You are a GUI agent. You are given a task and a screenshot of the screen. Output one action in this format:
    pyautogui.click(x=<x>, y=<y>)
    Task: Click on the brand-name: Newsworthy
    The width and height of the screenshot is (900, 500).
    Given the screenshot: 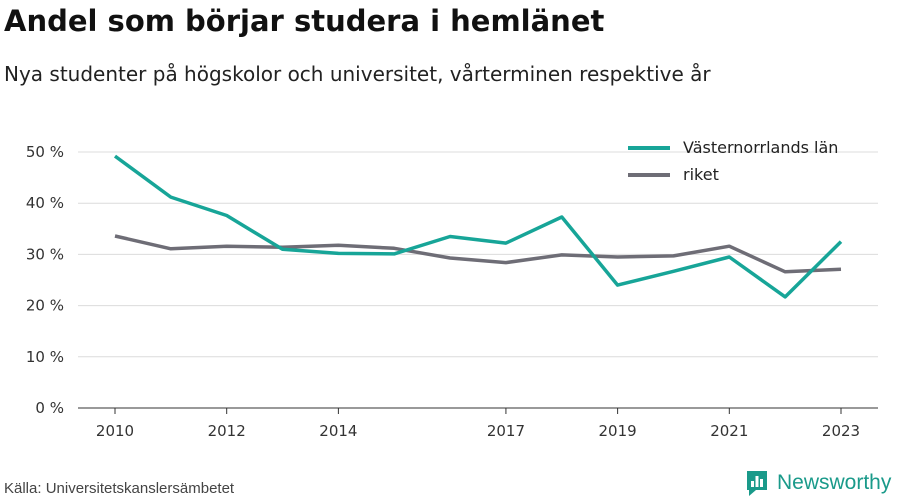 What is the action you would take?
    pyautogui.click(x=834, y=482)
    